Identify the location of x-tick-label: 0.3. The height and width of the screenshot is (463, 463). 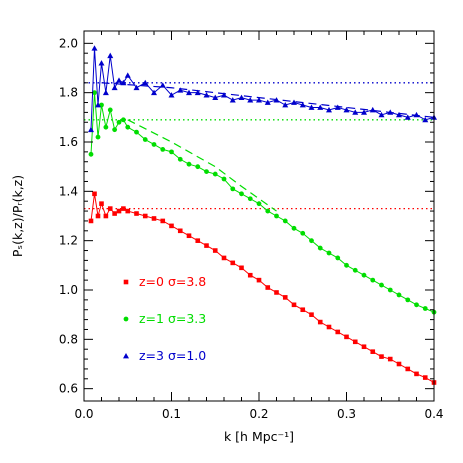
(346, 414).